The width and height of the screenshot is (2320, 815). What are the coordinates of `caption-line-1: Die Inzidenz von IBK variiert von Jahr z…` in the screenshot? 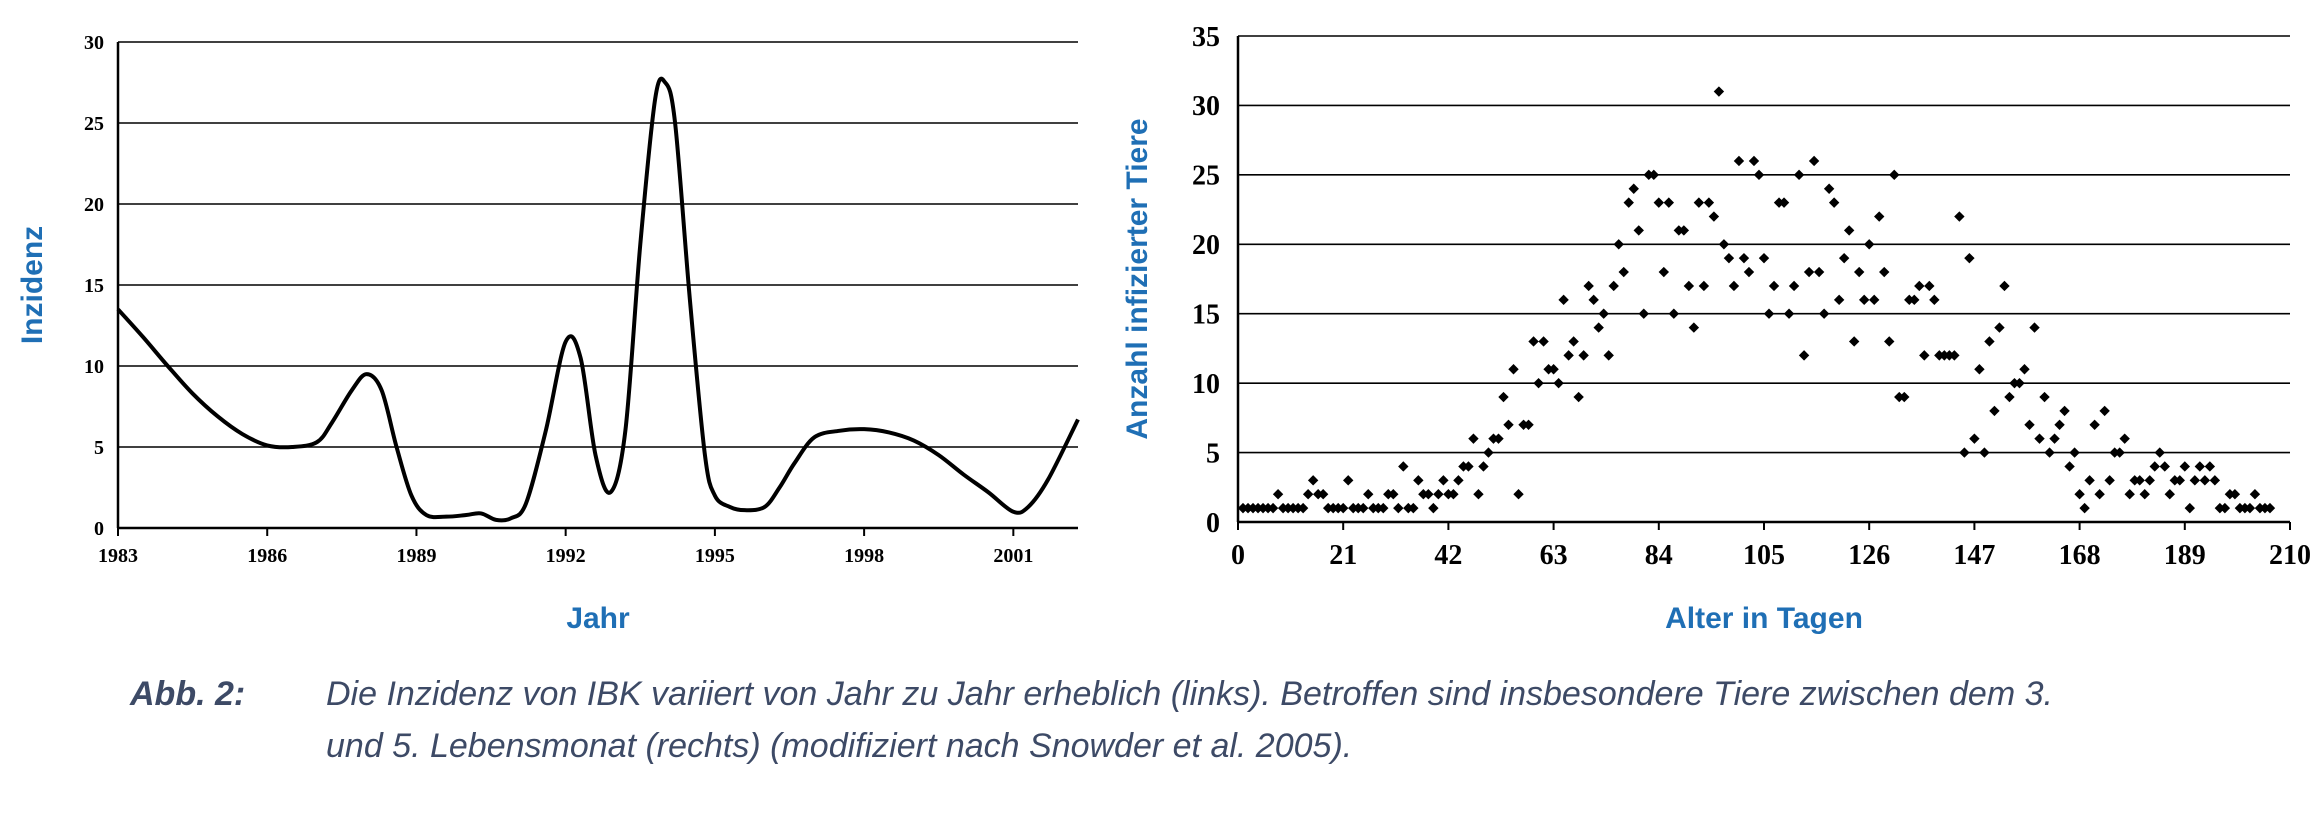 It's located at (1189, 694).